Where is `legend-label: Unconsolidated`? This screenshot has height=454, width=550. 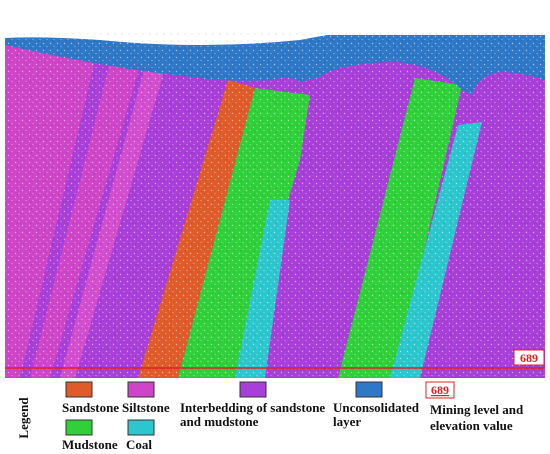
legend-label: Unconsolidated is located at coordinates (376, 407).